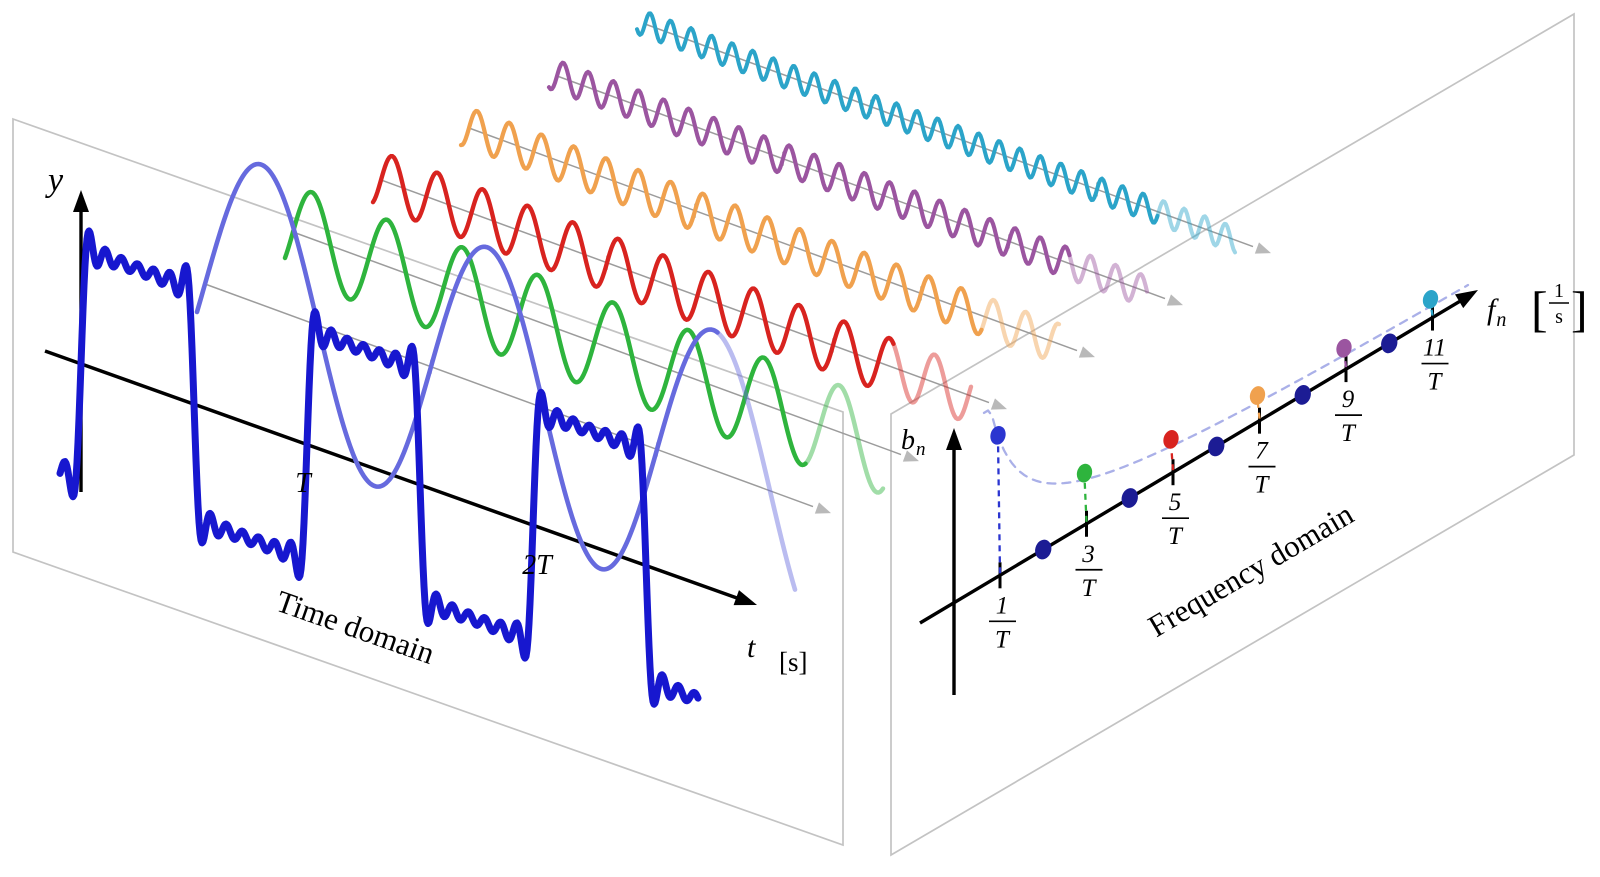 The height and width of the screenshot is (877, 1600). I want to click on coefficient-dot-n7, so click(1257, 395).